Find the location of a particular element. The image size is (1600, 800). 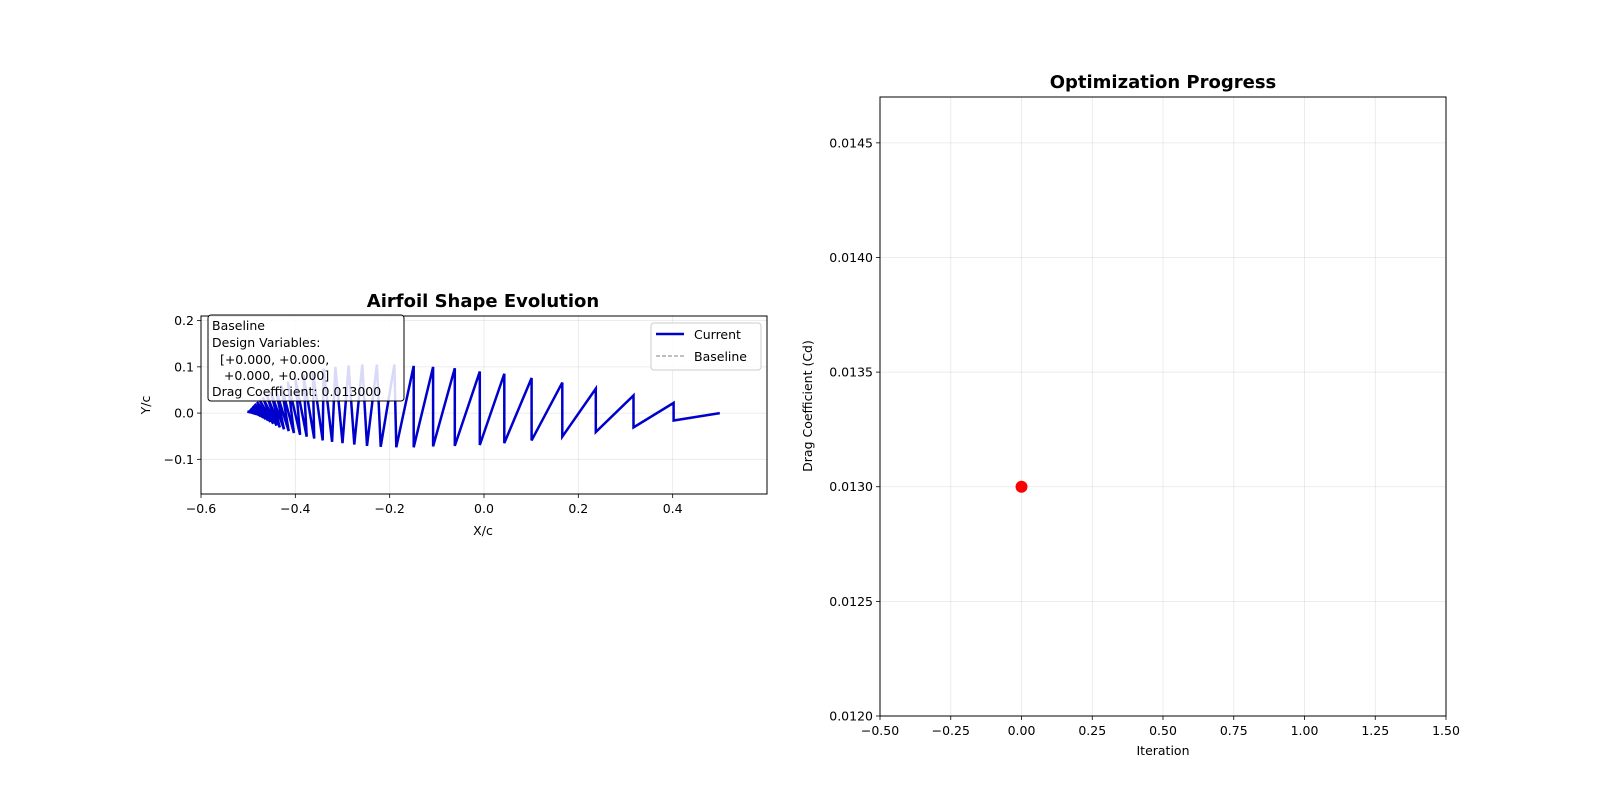

airfoil-y-tick-label: 0.1 is located at coordinates (184, 366).